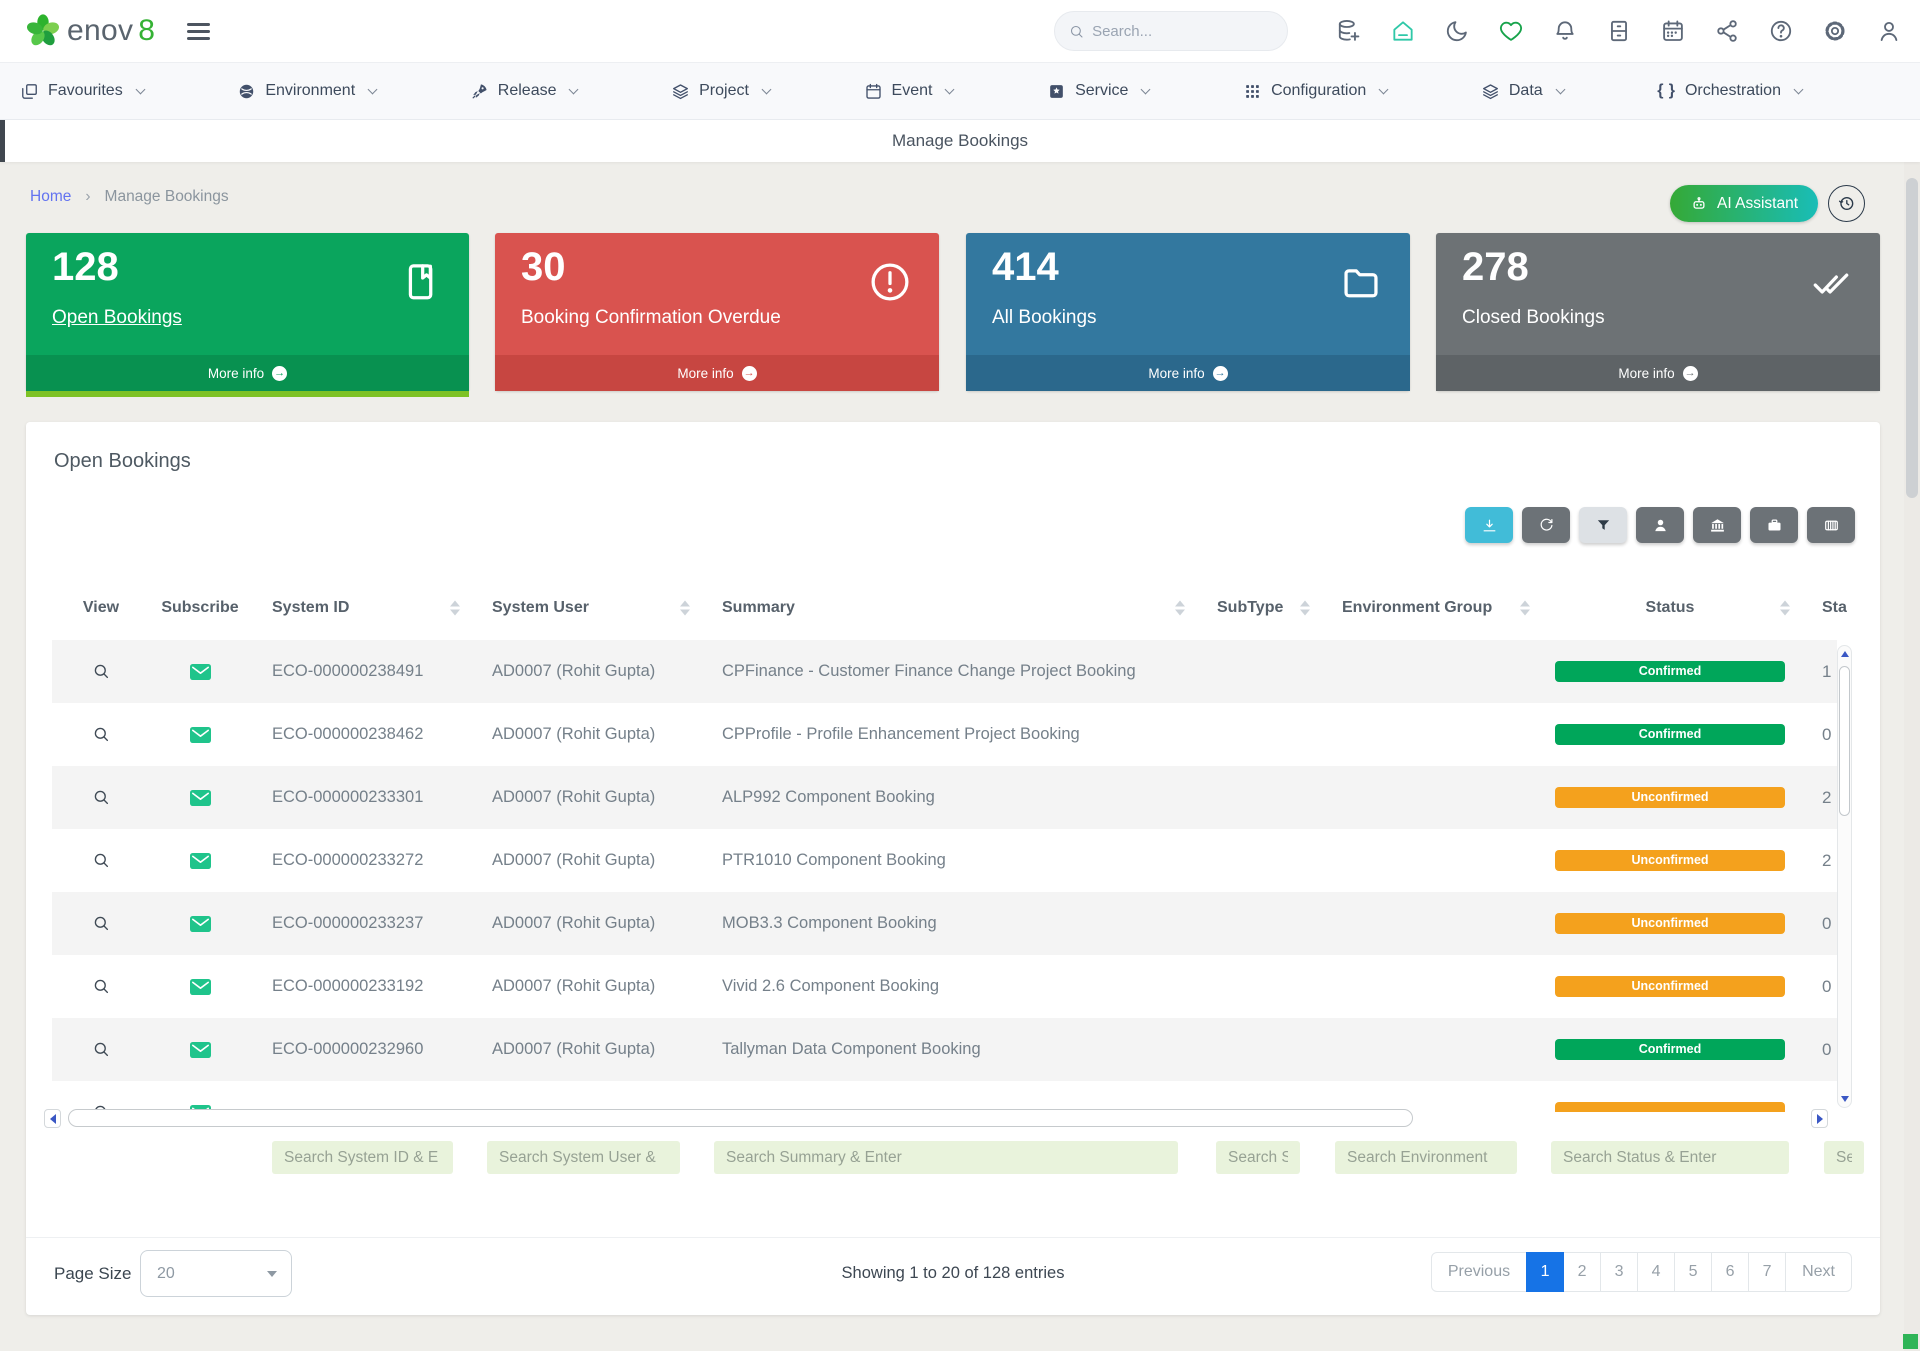 The height and width of the screenshot is (1351, 1920). What do you see at coordinates (1831, 525) in the screenshot?
I see `columns-button` at bounding box center [1831, 525].